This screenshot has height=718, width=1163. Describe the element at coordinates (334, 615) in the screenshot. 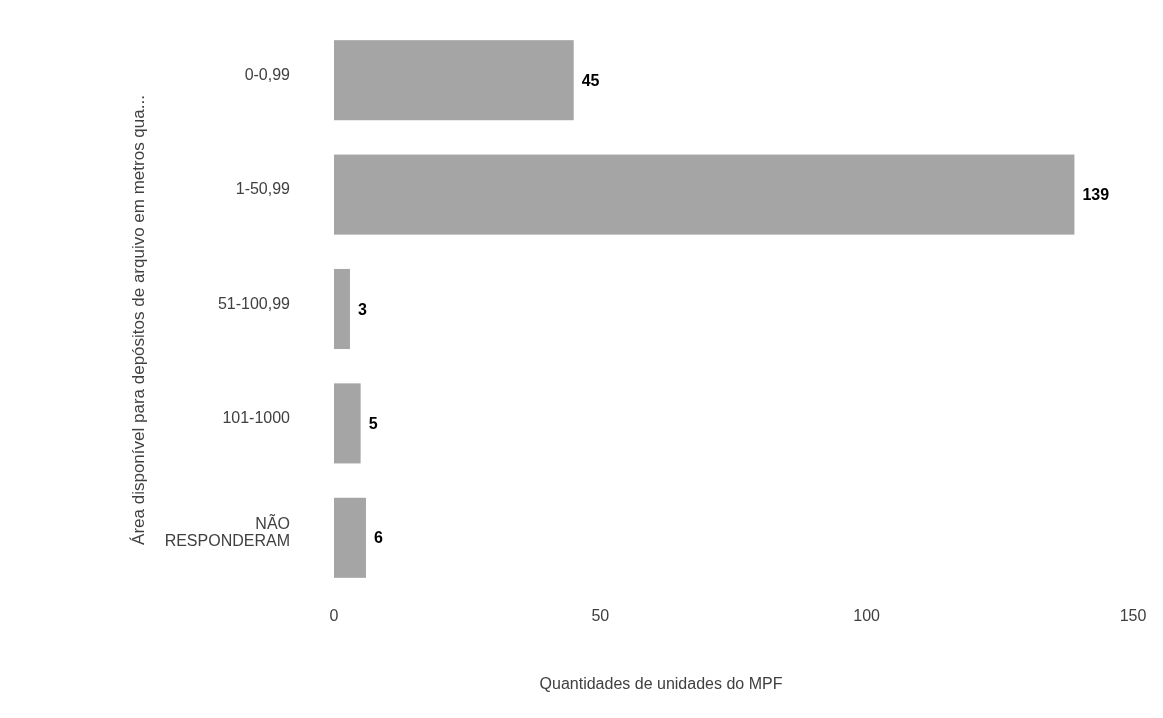

I see `x-tick-label: 0` at that location.